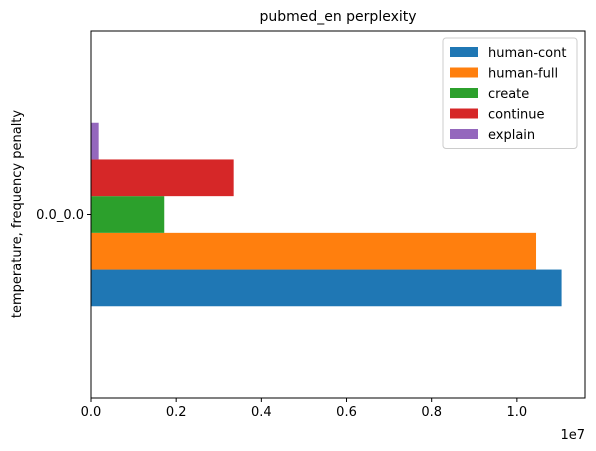 The width and height of the screenshot is (596, 451). Describe the element at coordinates (464, 113) in the screenshot. I see `legend-swatch-continue` at that location.